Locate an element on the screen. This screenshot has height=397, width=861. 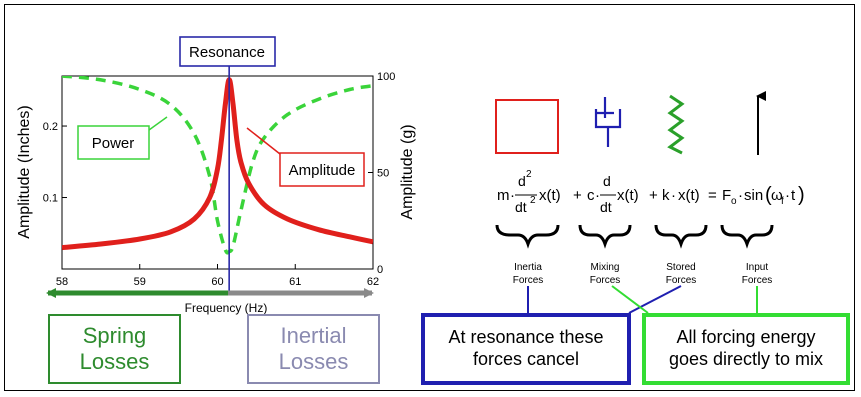
force-label-stored-2: Forces is located at coordinates (681, 280).